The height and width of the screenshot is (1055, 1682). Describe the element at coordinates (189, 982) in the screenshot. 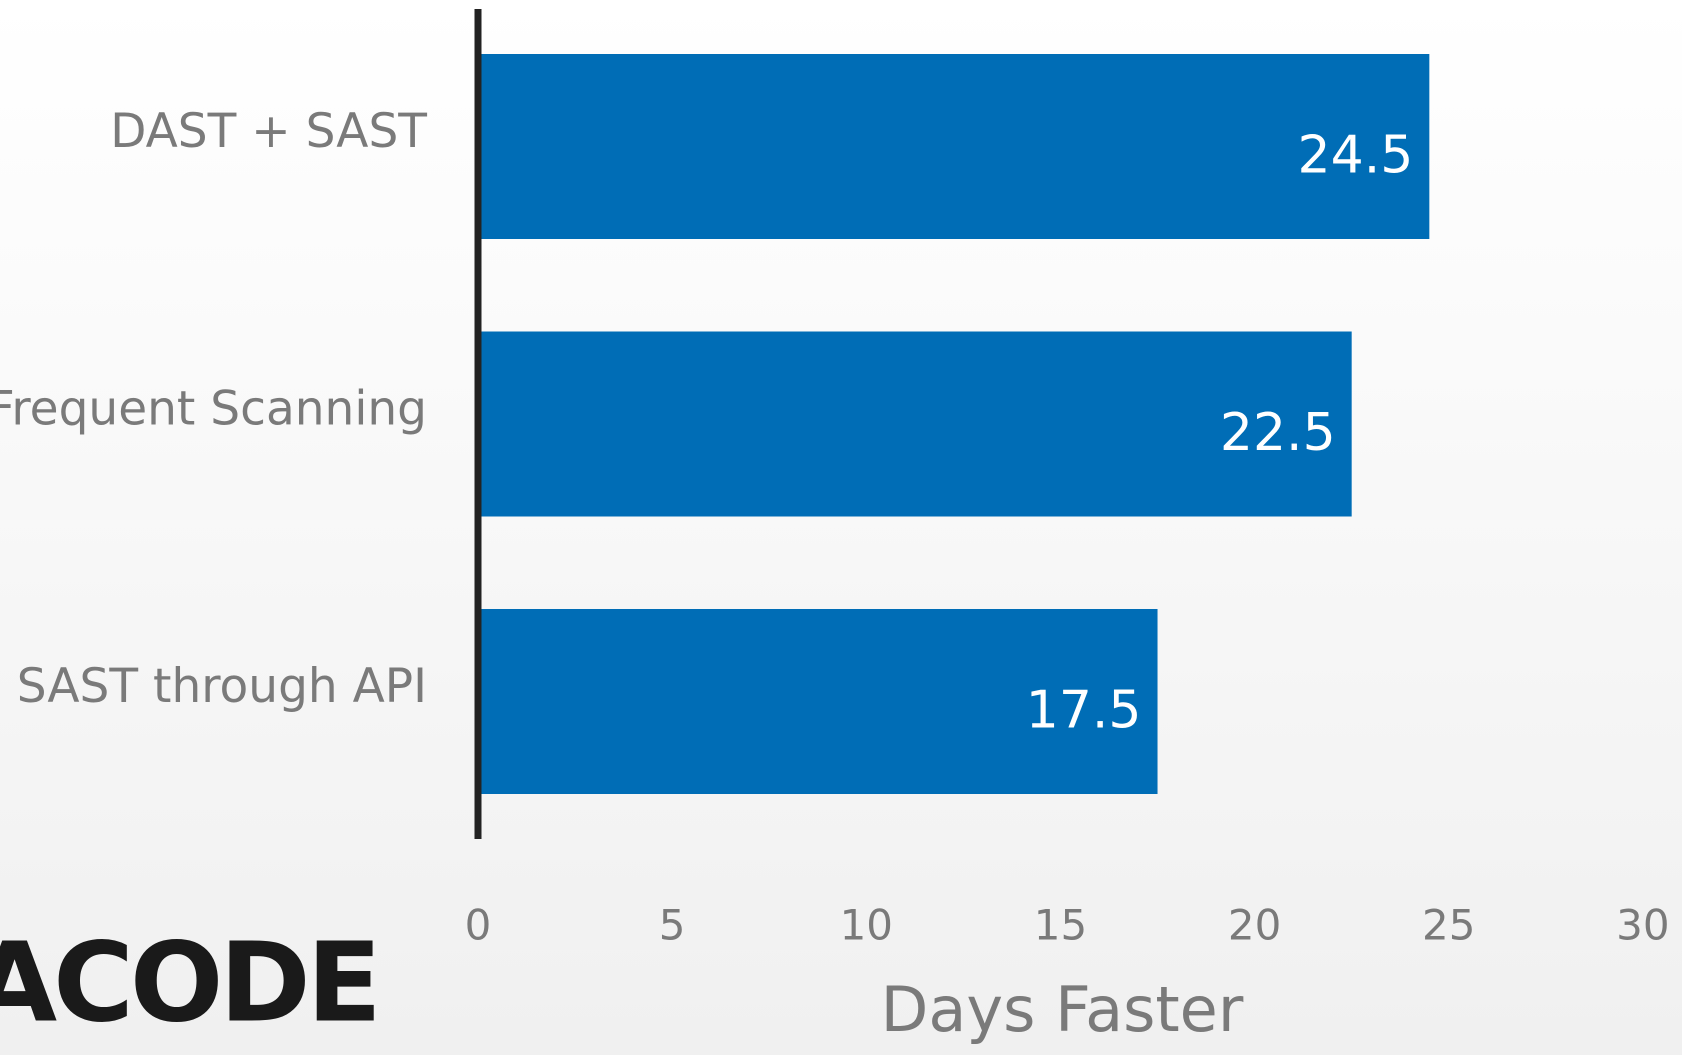

I see `logo: ACODE` at that location.